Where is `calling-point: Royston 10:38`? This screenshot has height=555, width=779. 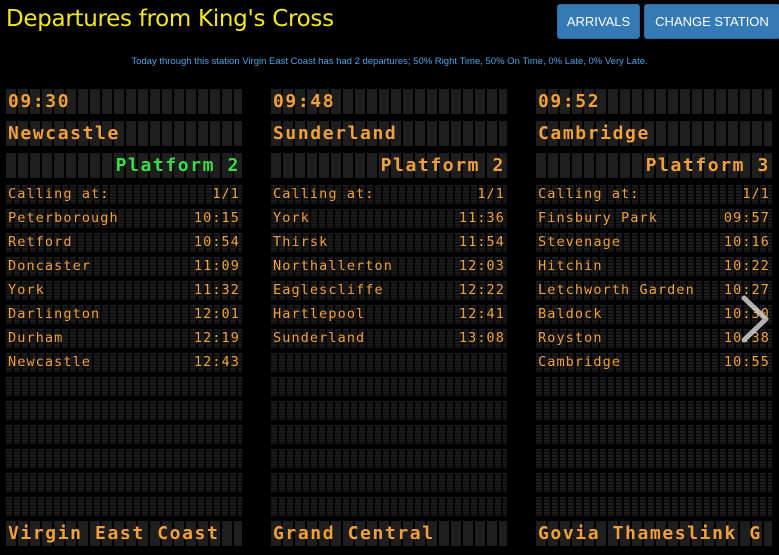
calling-point: Royston 10:38 is located at coordinates (654, 338).